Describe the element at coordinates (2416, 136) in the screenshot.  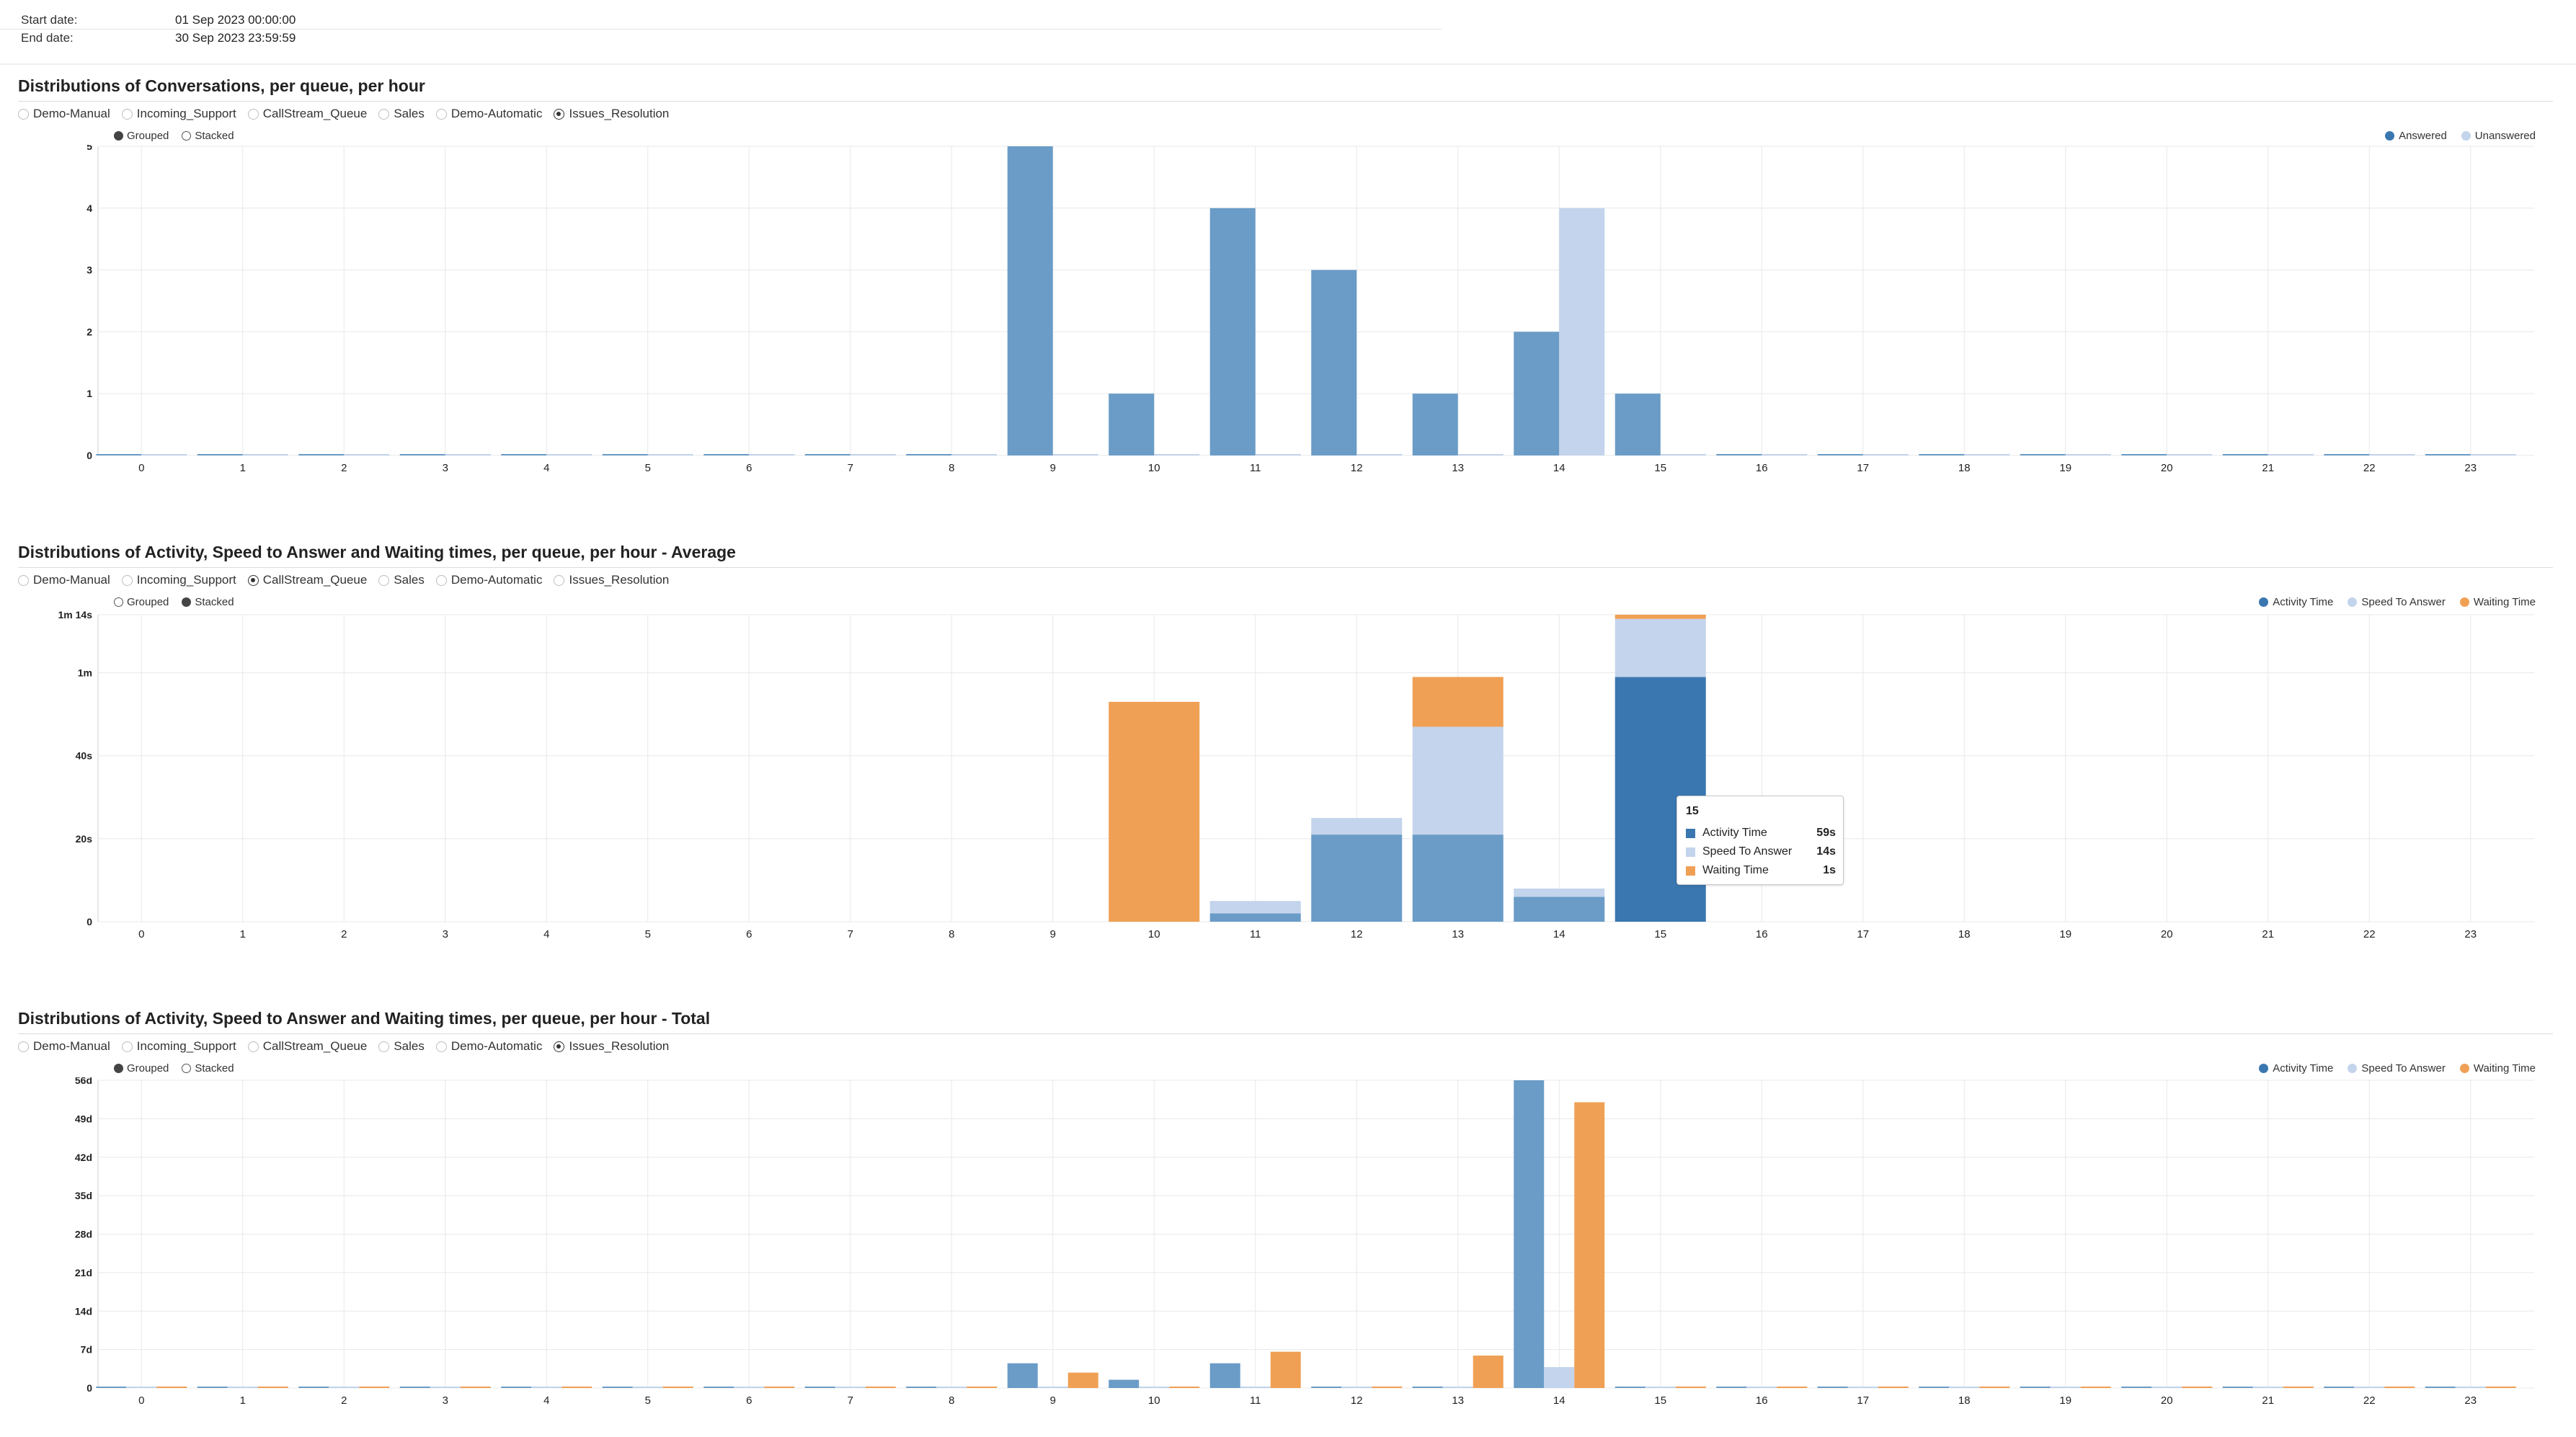
I see `legend-item-answered: Answered` at that location.